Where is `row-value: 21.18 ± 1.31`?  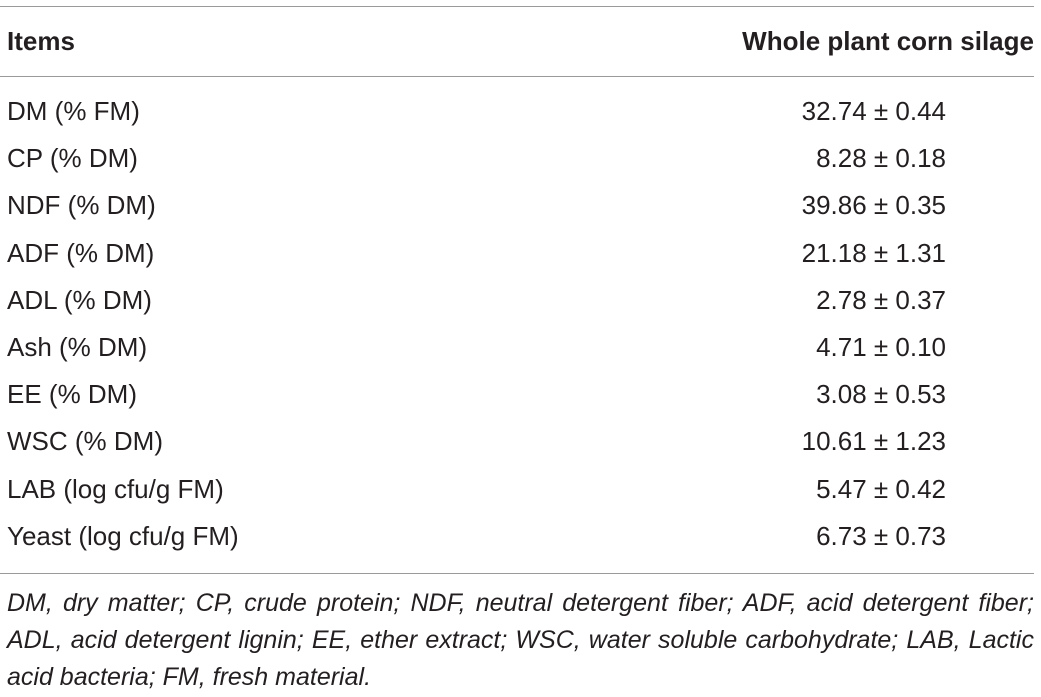 row-value: 21.18 ± 1.31 is located at coordinates (873, 252).